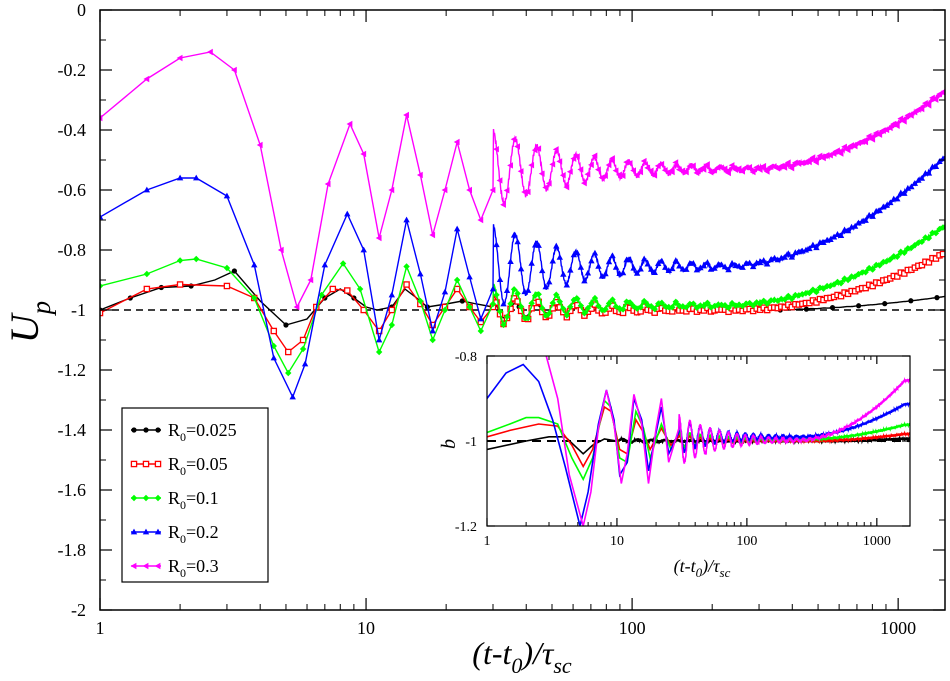 Image resolution: width=950 pixels, height=681 pixels. Describe the element at coordinates (174, 566) in the screenshot. I see `legend-entry-main: R` at that location.